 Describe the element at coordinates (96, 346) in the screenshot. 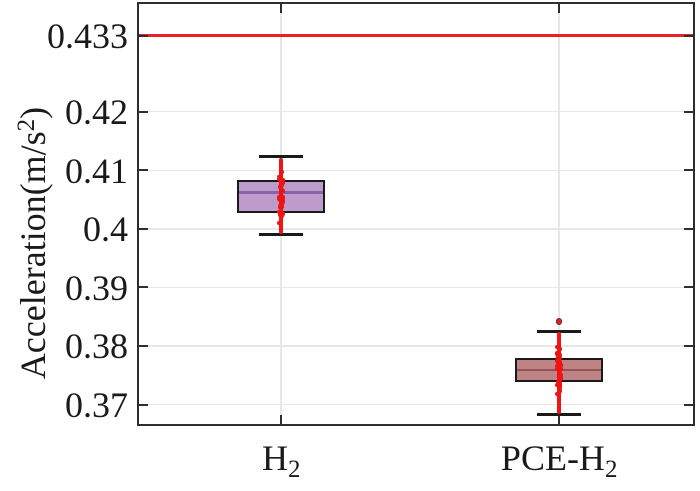

I see `y-tick-label: 0.38` at that location.